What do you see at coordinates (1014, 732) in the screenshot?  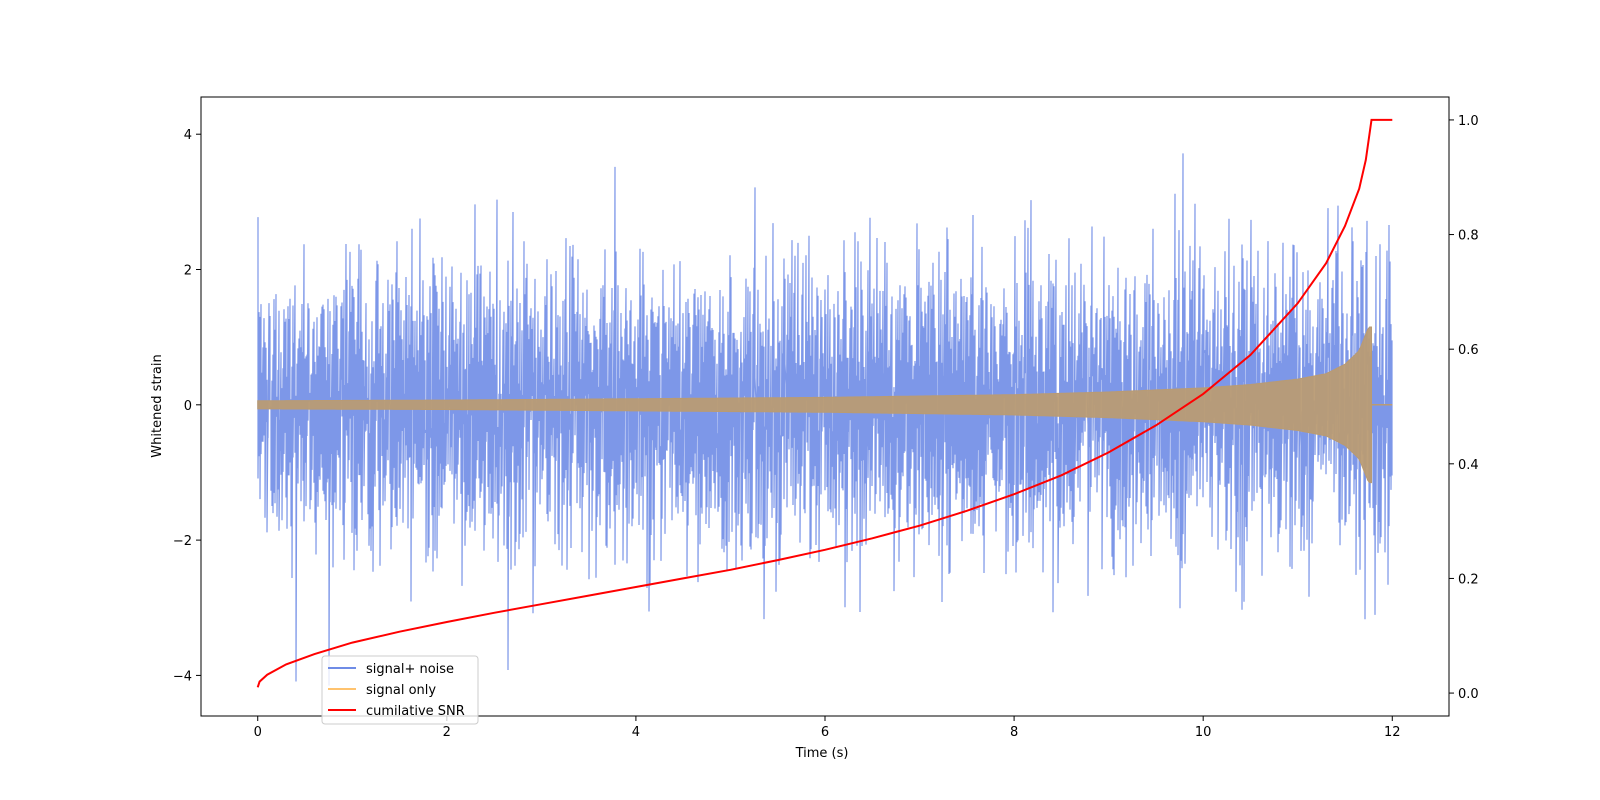 I see `x-tick-label: 8` at bounding box center [1014, 732].